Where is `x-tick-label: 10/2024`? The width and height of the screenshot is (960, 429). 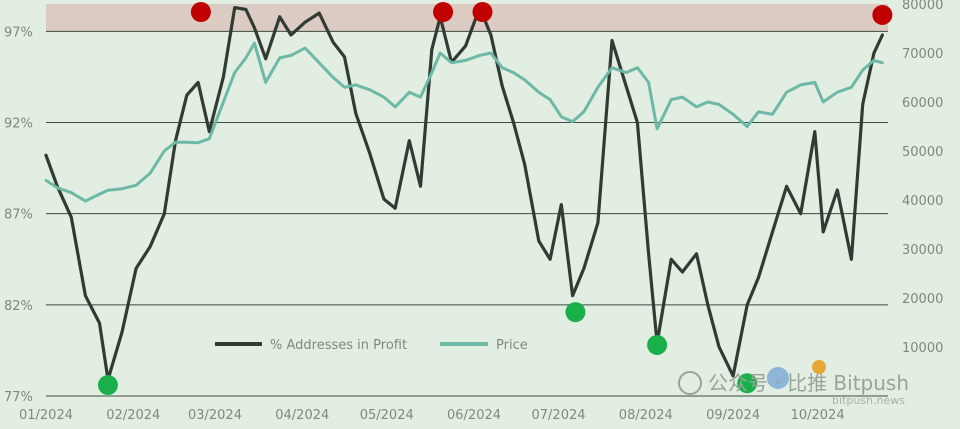 x-tick-label: 10/2024 is located at coordinates (818, 415).